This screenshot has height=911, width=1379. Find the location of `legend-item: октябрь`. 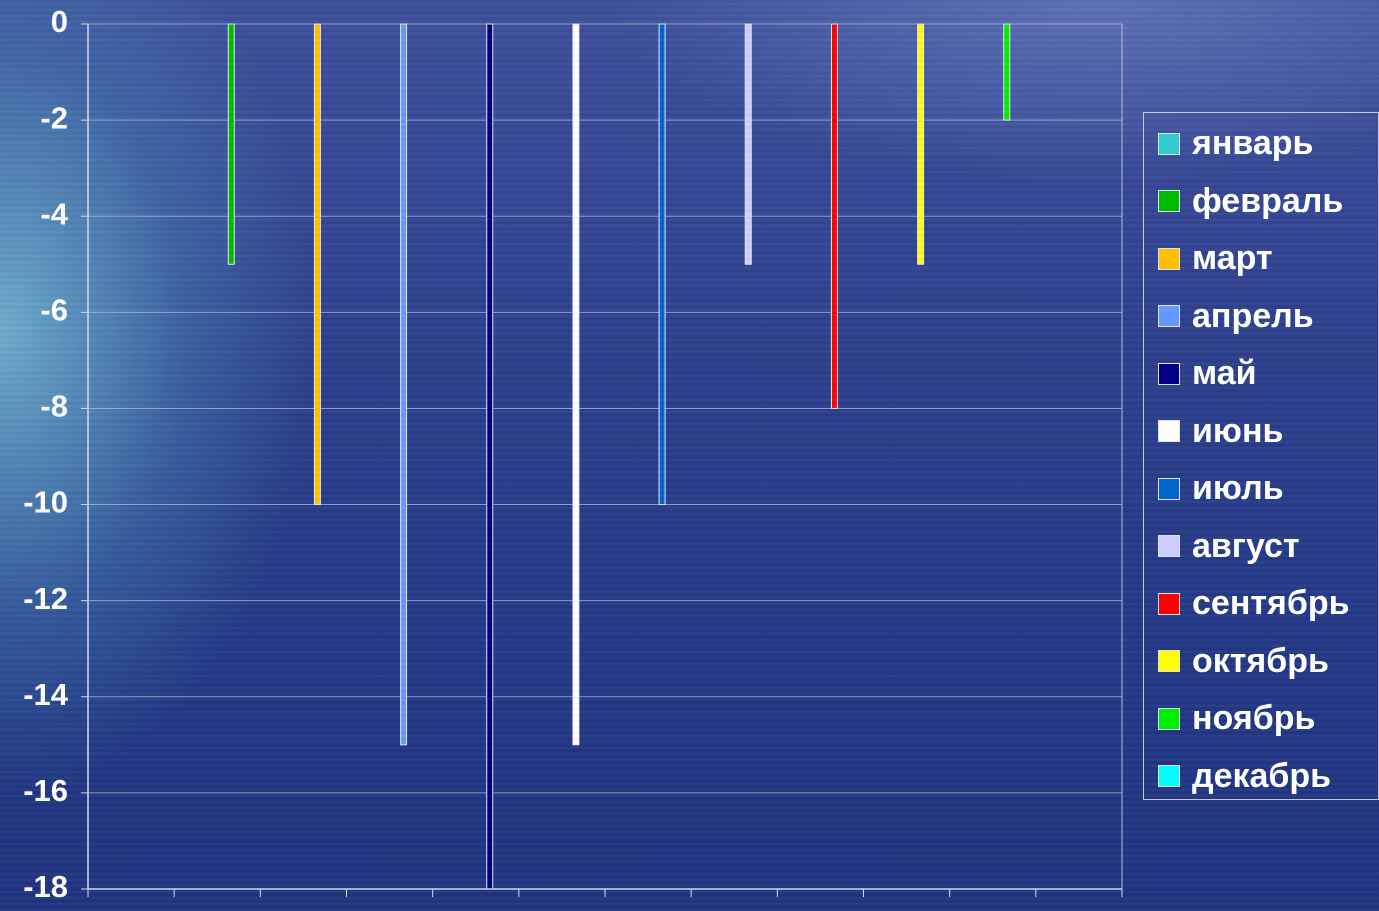

legend-item: октябрь is located at coordinates (1261, 662).